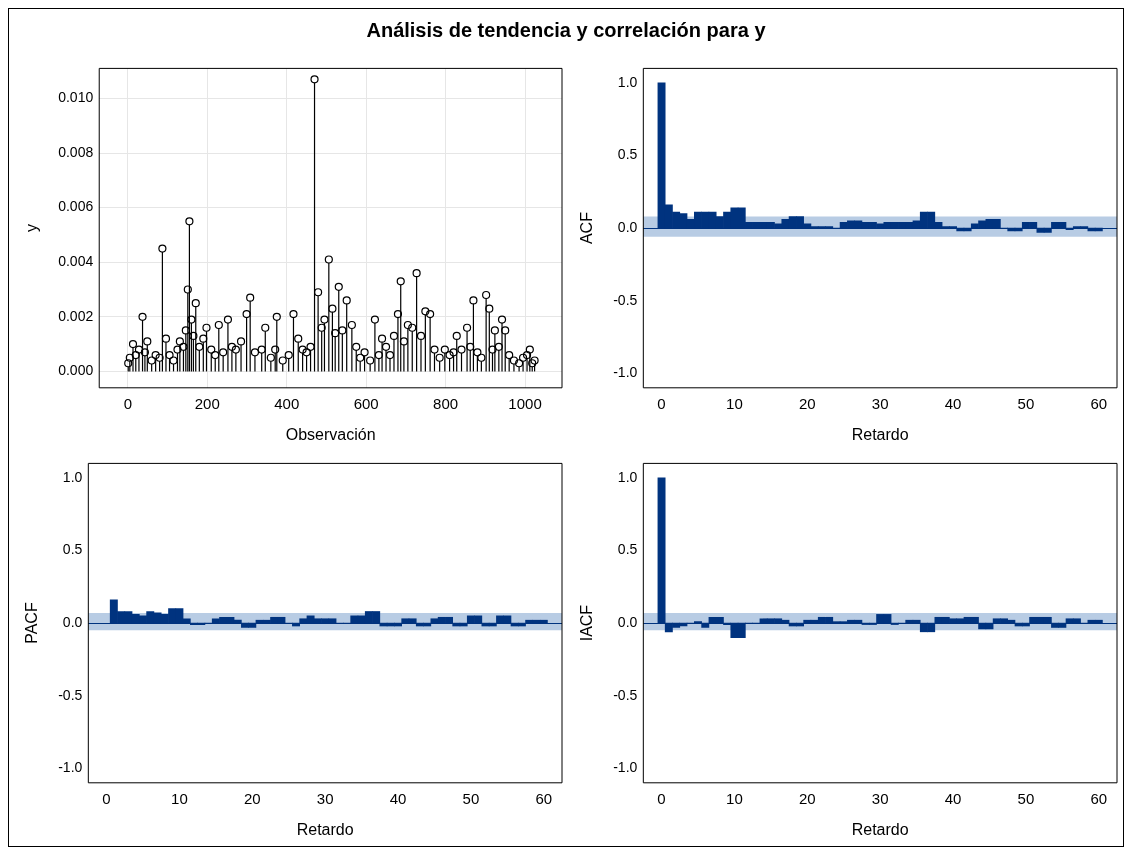  Describe the element at coordinates (566, 30) in the screenshot. I see `chart-title: Análisis de tendencia y correlación para y` at that location.